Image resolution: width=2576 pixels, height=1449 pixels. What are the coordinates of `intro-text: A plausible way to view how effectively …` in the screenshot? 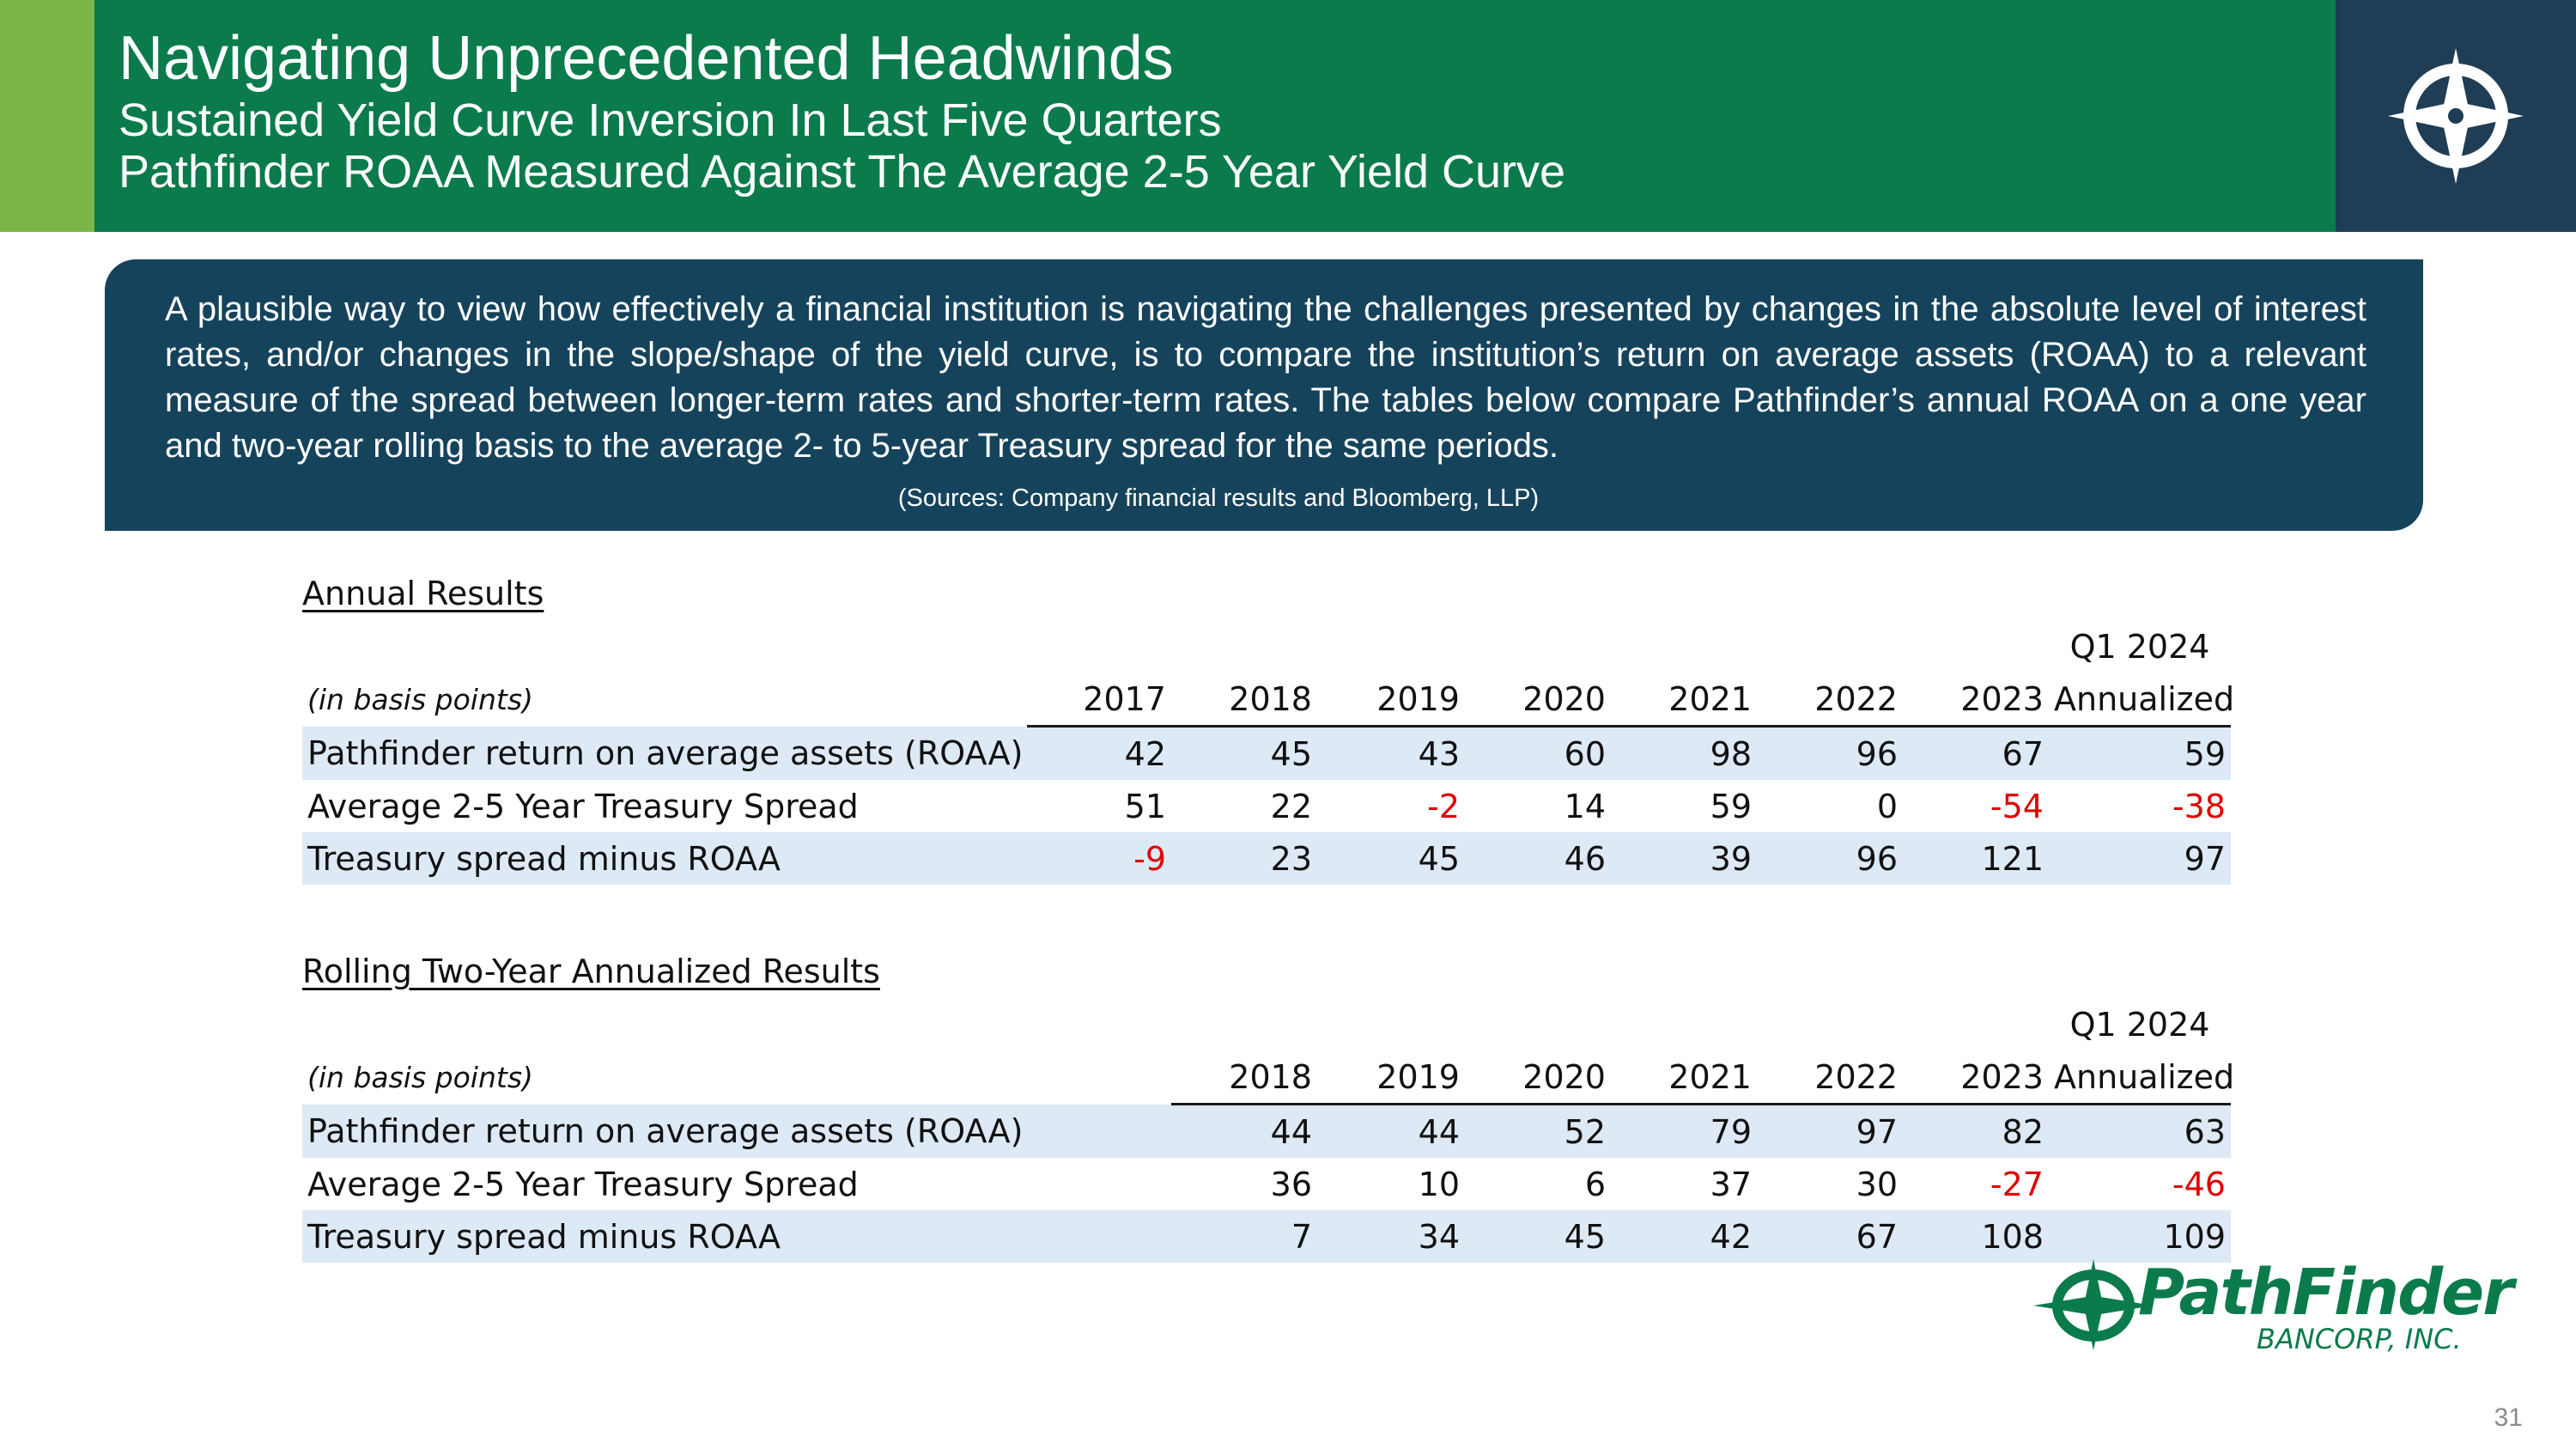 It's located at (1265, 377).